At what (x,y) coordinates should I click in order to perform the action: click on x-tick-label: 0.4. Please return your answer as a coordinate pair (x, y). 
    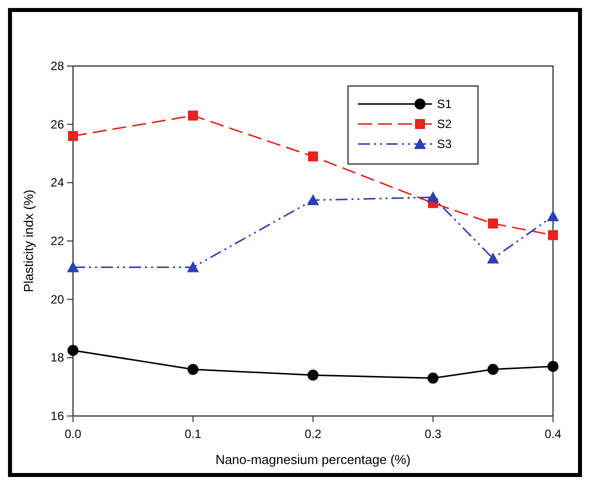
    Looking at the image, I should click on (553, 434).